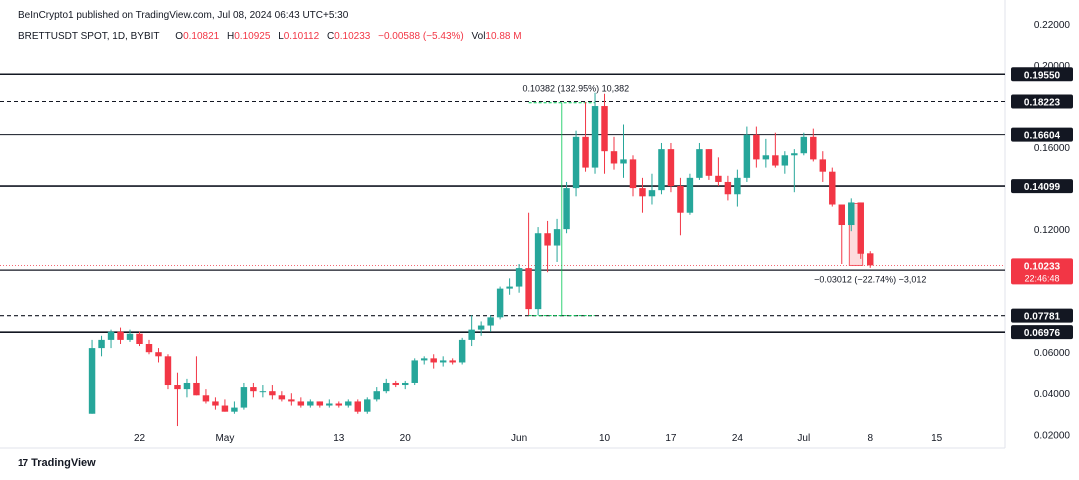 The height and width of the screenshot is (480, 1079). I want to click on level-tag-label: 0.19550, so click(1042, 75).